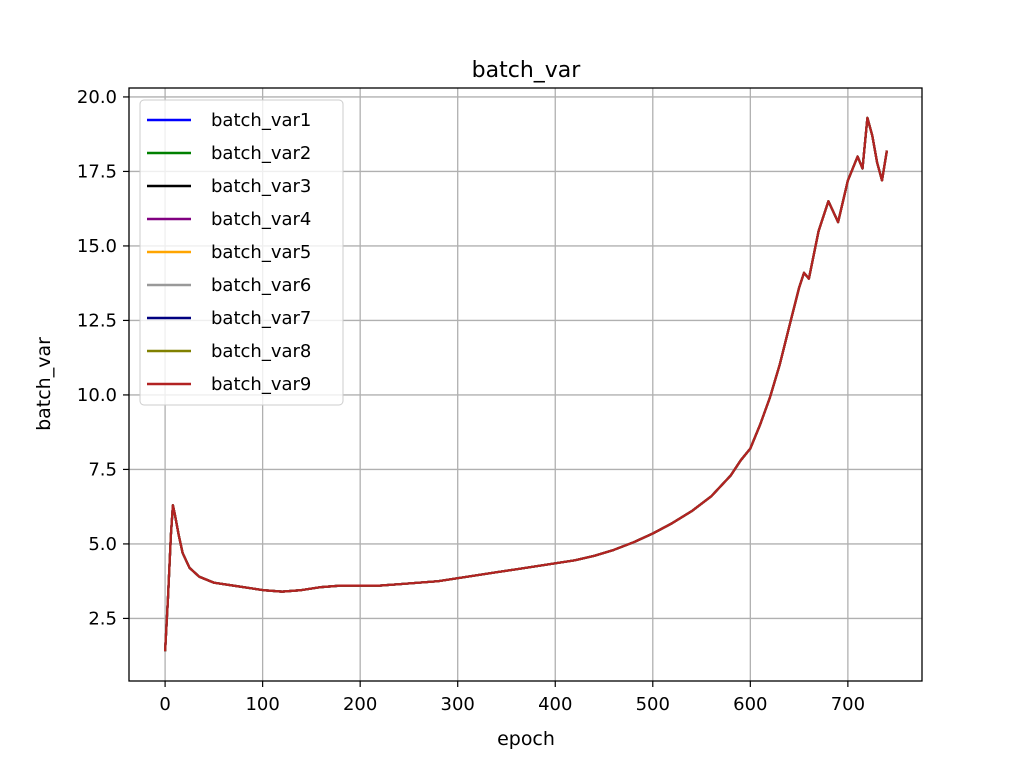 The width and height of the screenshot is (1024, 766). I want to click on x-tick-label: 500, so click(653, 704).